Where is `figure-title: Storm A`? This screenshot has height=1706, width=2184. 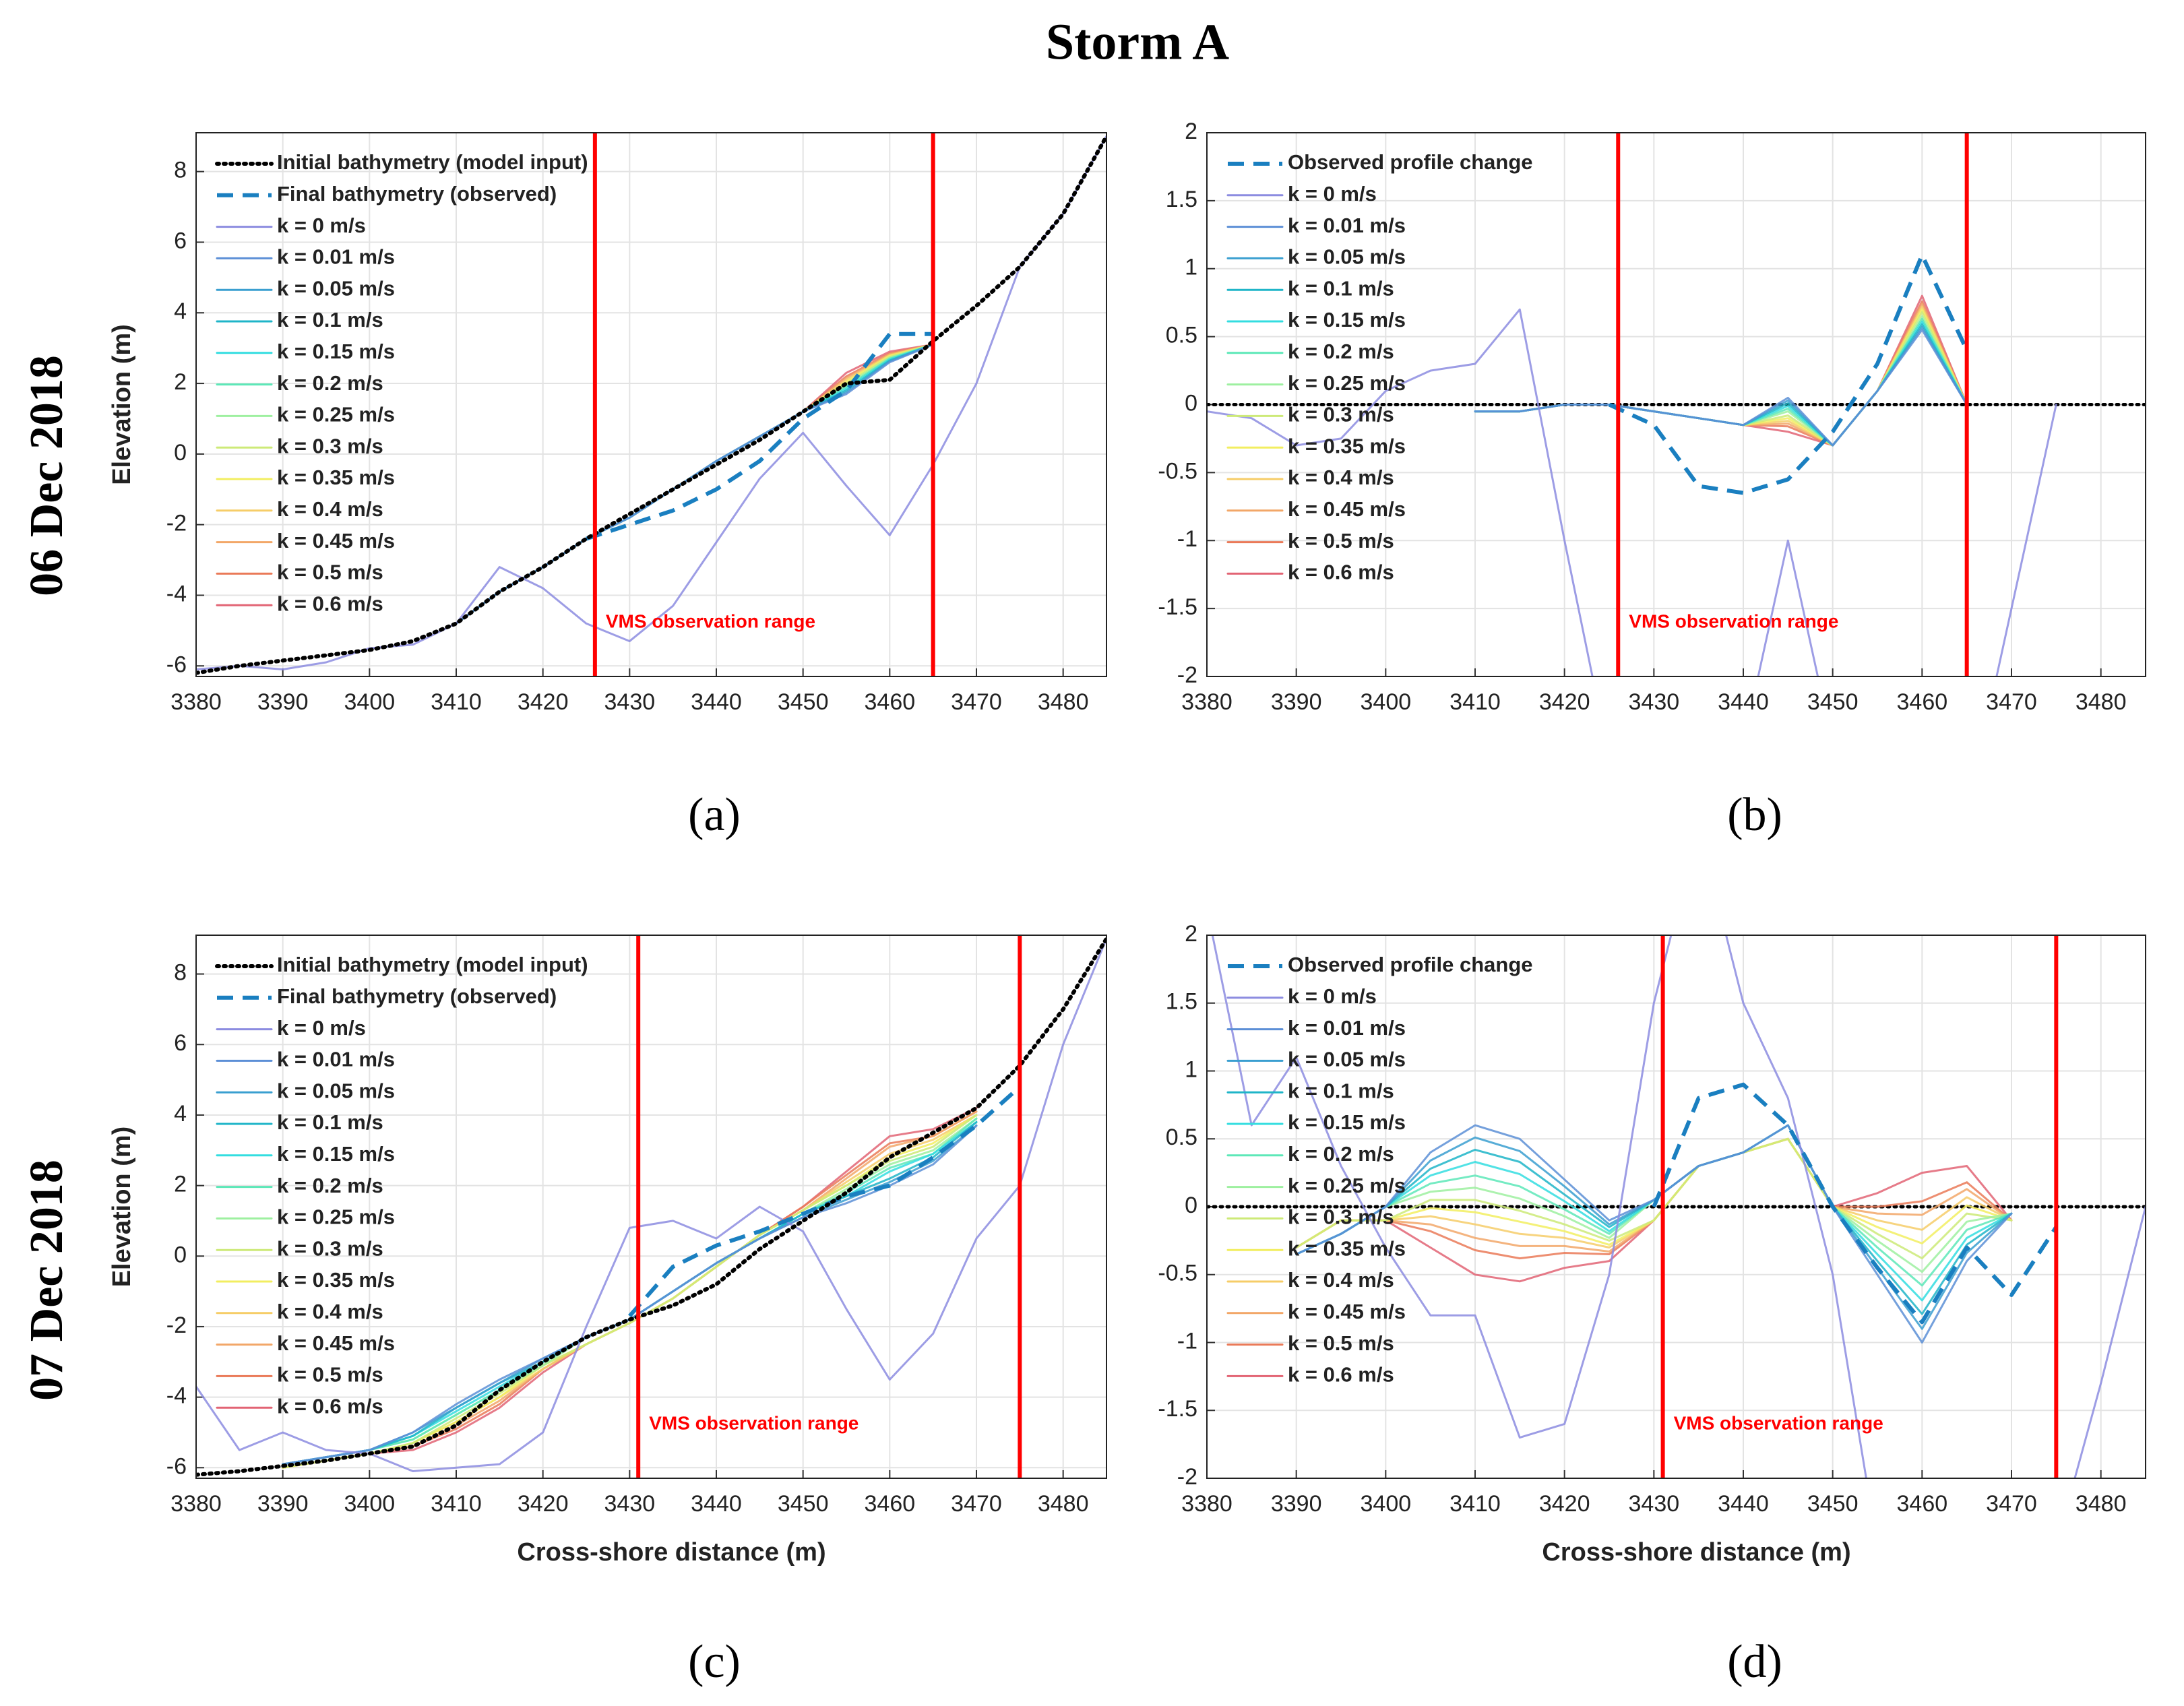 figure-title: Storm A is located at coordinates (1137, 41).